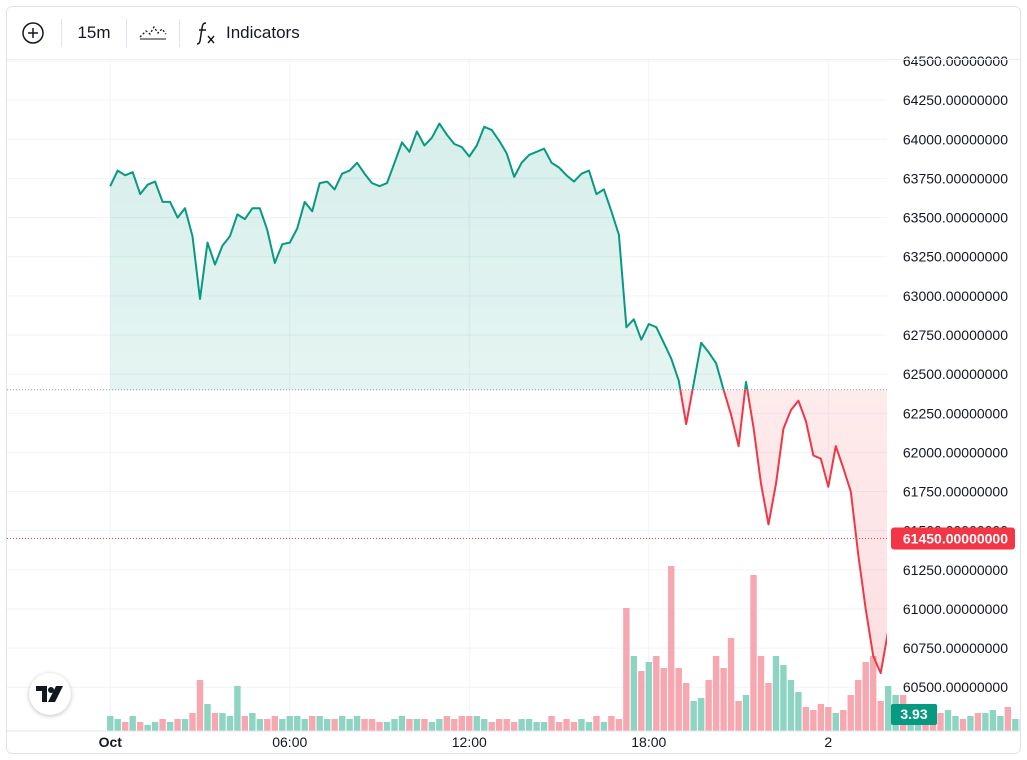 Image resolution: width=1027 pixels, height=760 pixels. Describe the element at coordinates (955, 413) in the screenshot. I see `y-axis-tick-label: 62250.00000000` at that location.